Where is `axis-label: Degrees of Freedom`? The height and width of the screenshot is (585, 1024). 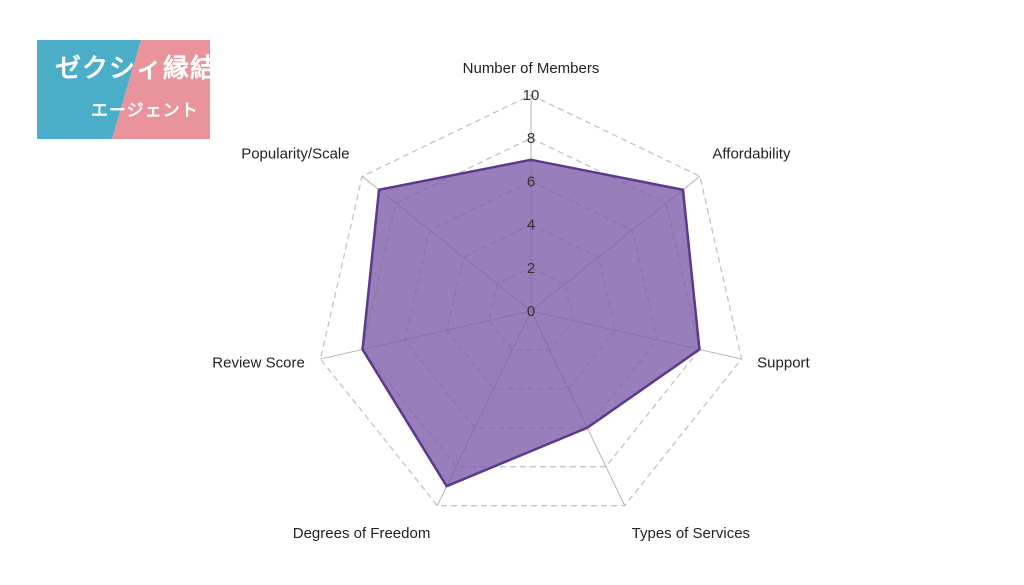
axis-label: Degrees of Freedom is located at coordinates (362, 533).